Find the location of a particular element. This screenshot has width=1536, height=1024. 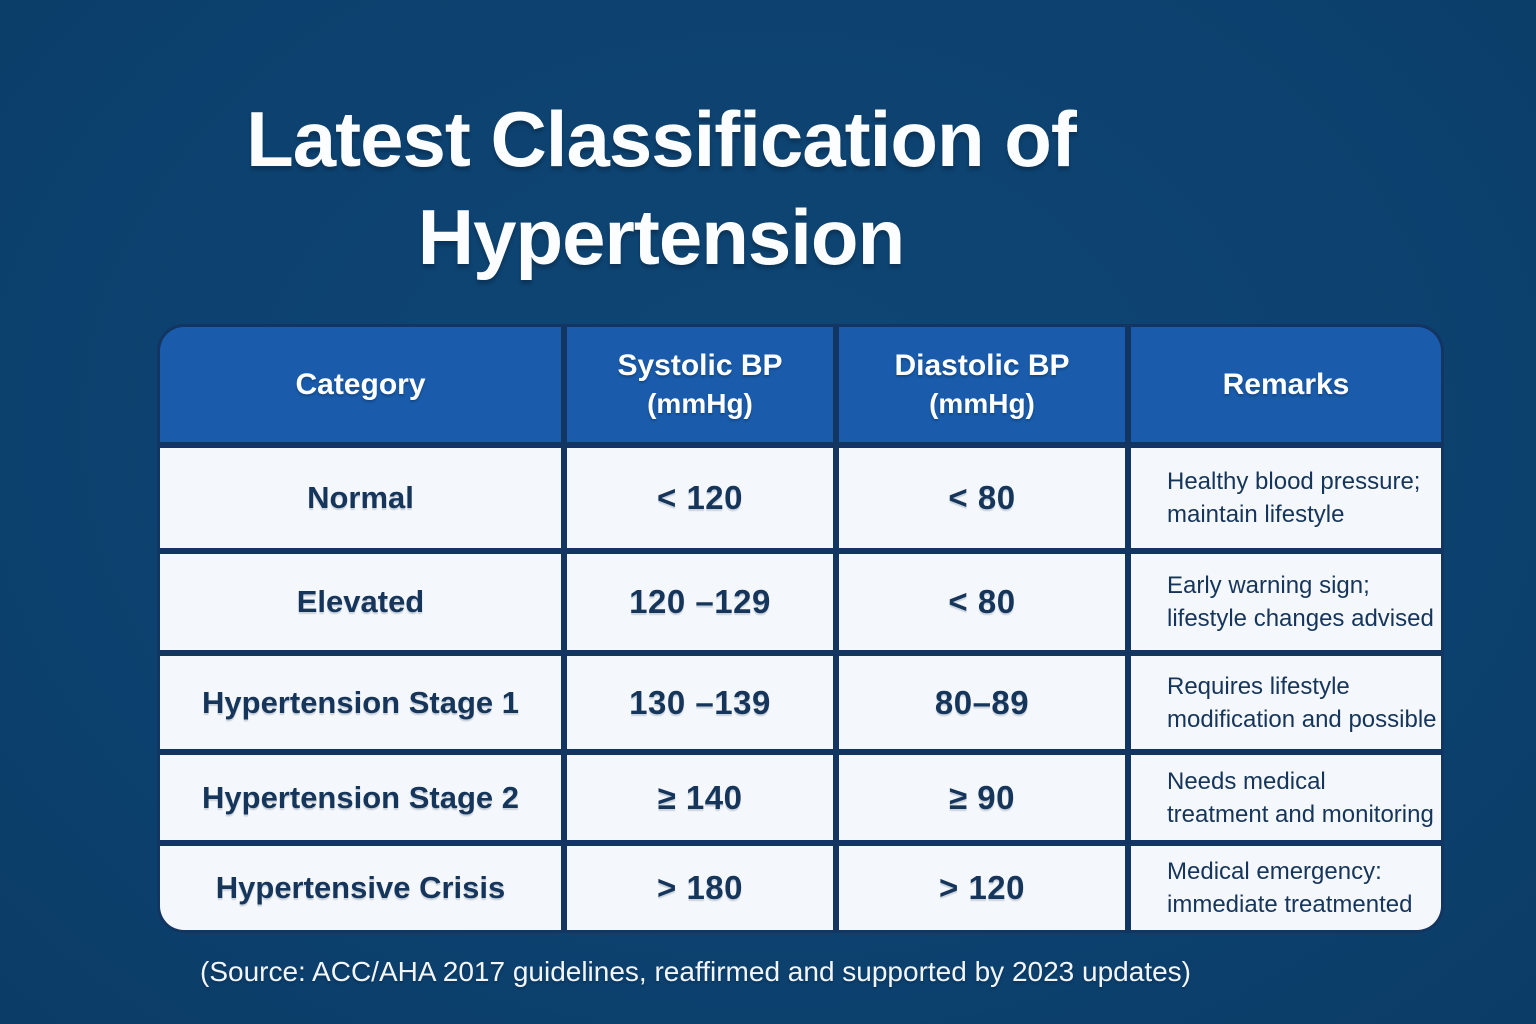

table-cell-systolic: ≥ 140 is located at coordinates (700, 797).